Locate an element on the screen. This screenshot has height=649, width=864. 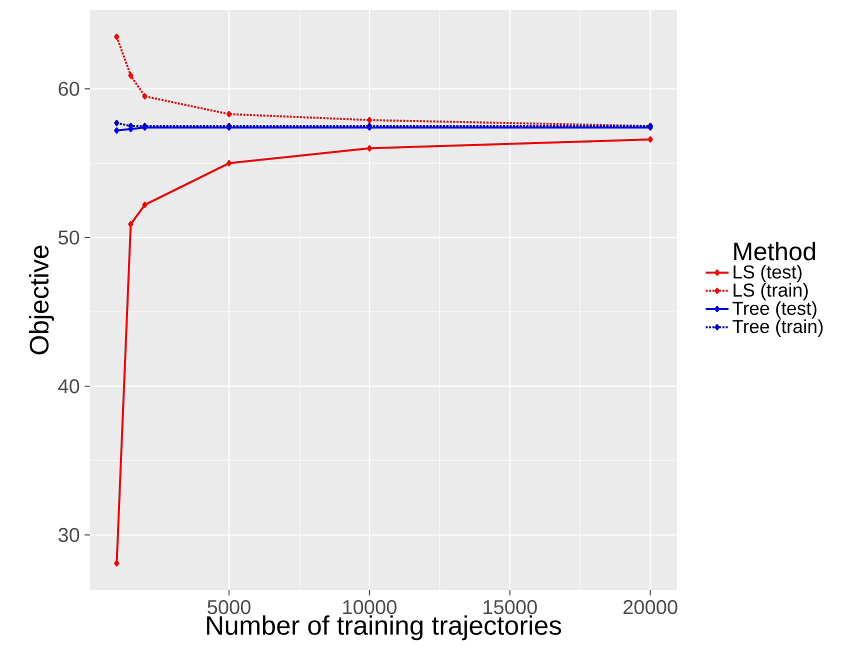
legend-label: Tree (train) is located at coordinates (777, 328).